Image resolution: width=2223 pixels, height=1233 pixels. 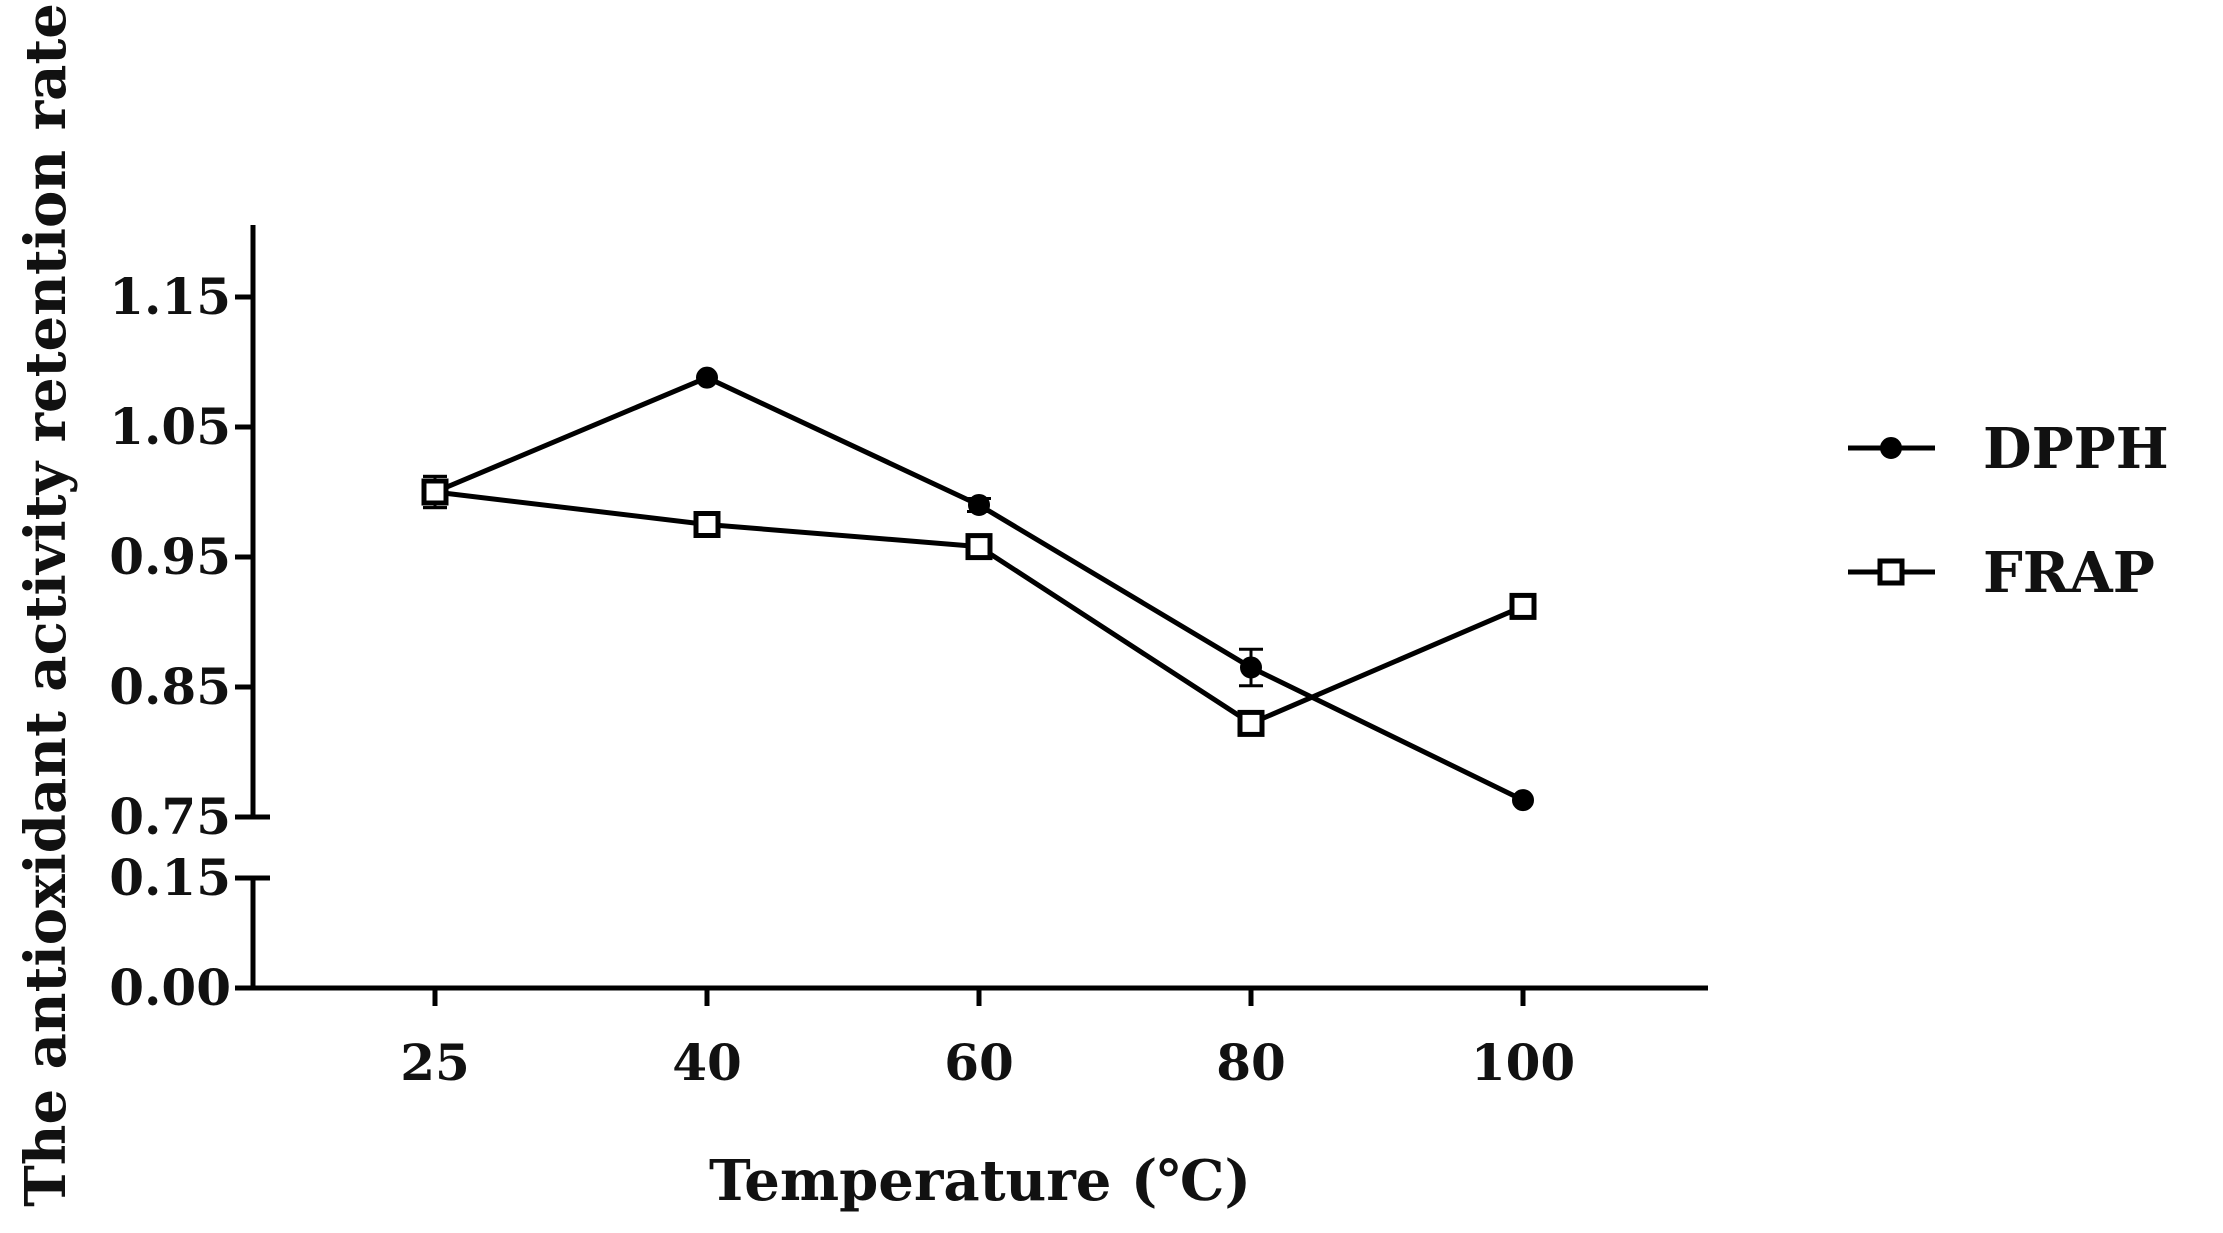 I want to click on series-frap, so click(x=979, y=605).